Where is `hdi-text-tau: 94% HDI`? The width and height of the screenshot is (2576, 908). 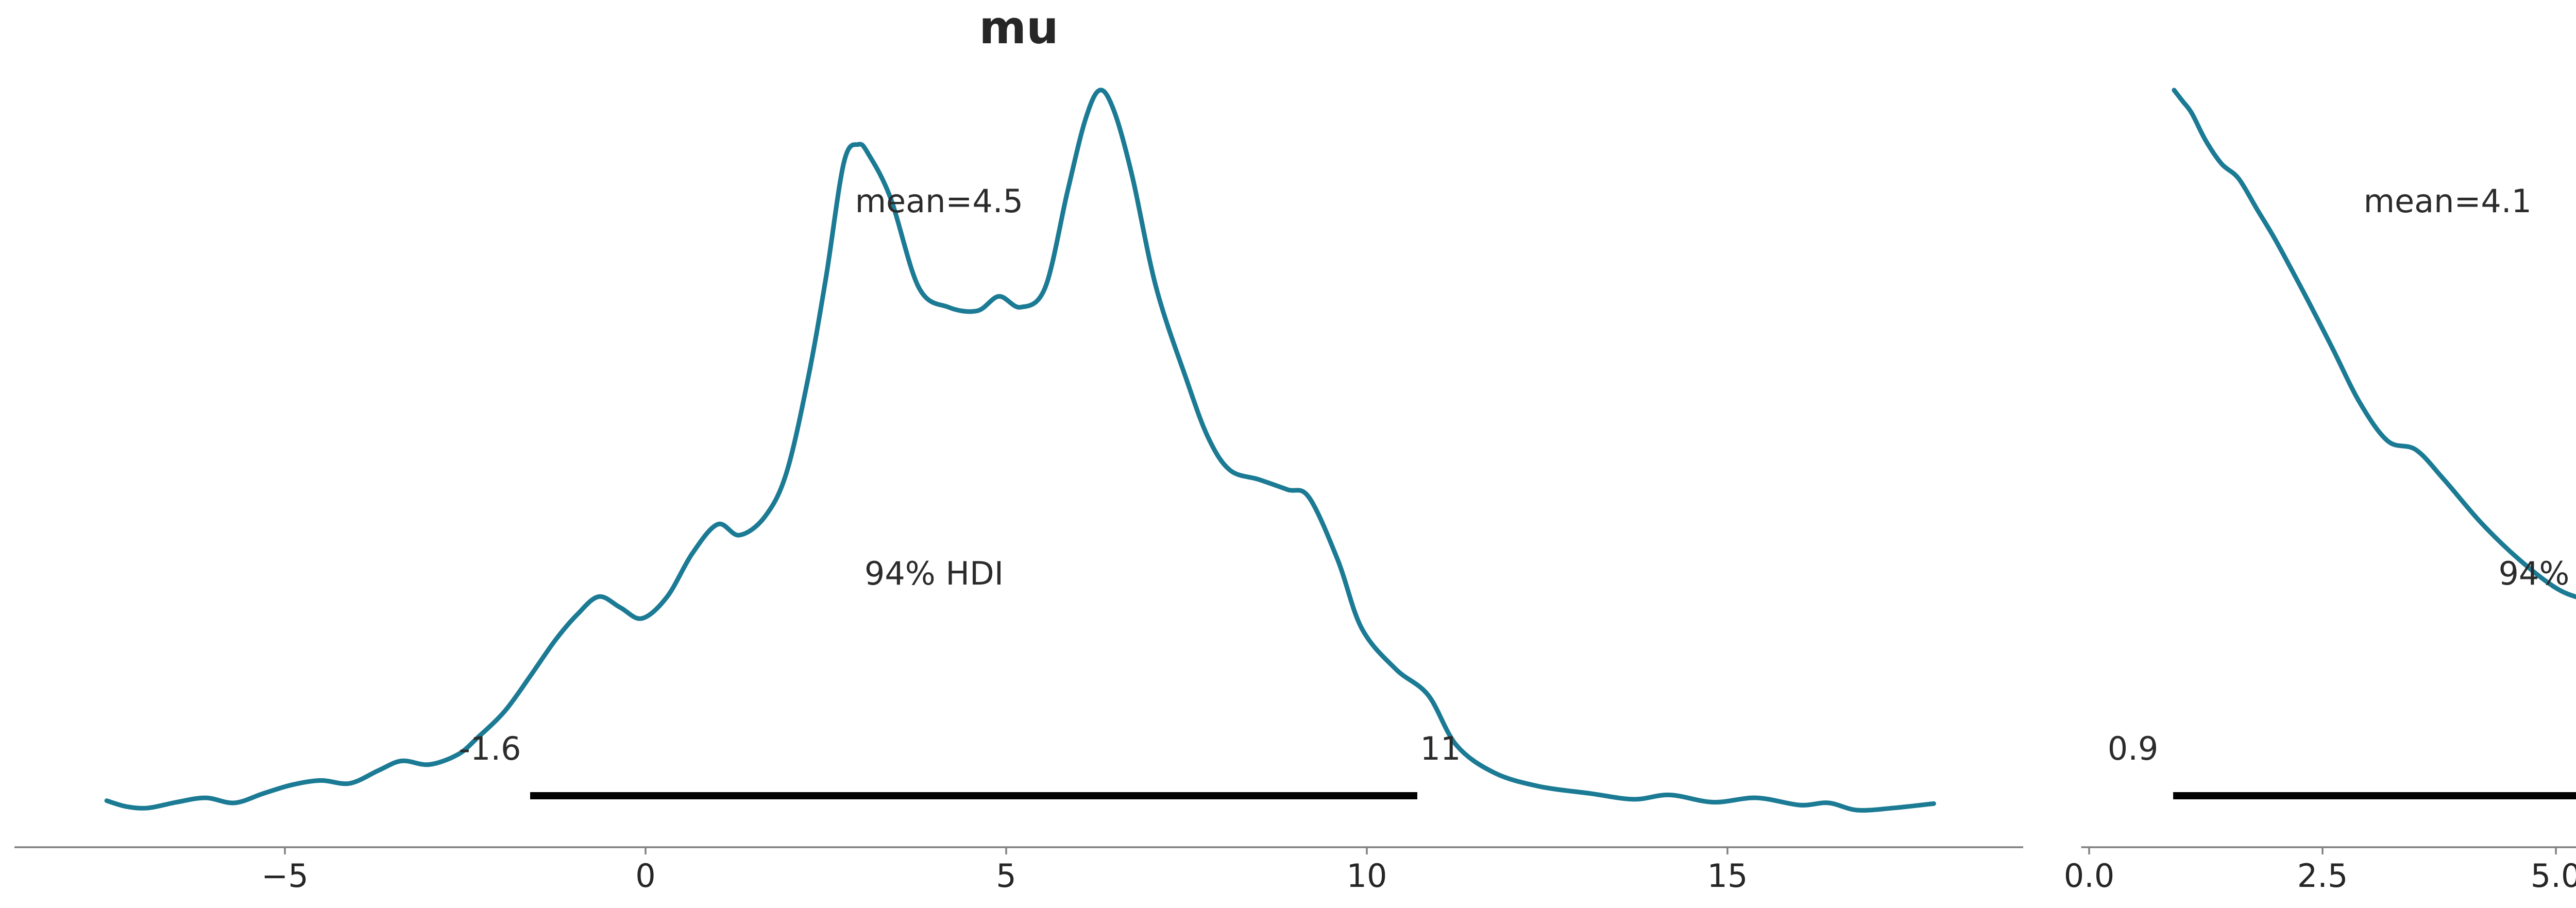 hdi-text-tau: 94% HDI is located at coordinates (2537, 573).